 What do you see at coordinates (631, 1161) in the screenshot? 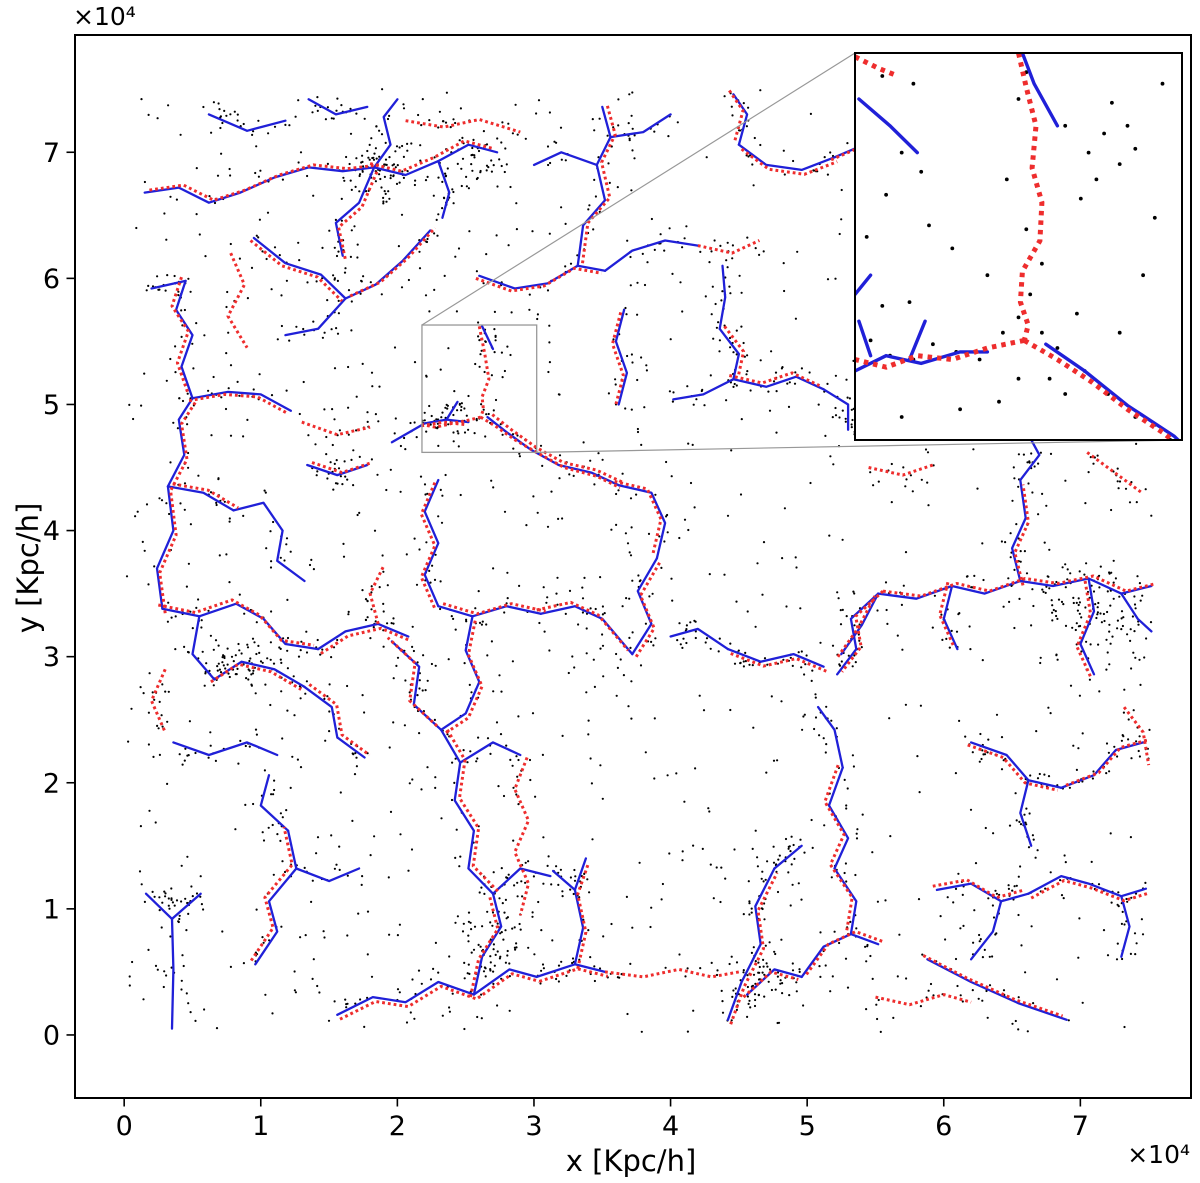
I see `x-axis-label: x [Kpc/h]` at bounding box center [631, 1161].